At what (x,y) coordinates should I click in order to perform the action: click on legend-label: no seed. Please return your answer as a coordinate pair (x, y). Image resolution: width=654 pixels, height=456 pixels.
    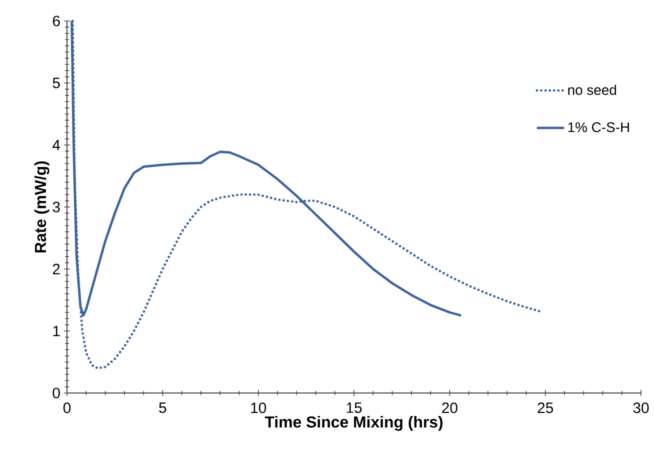
    Looking at the image, I should click on (592, 89).